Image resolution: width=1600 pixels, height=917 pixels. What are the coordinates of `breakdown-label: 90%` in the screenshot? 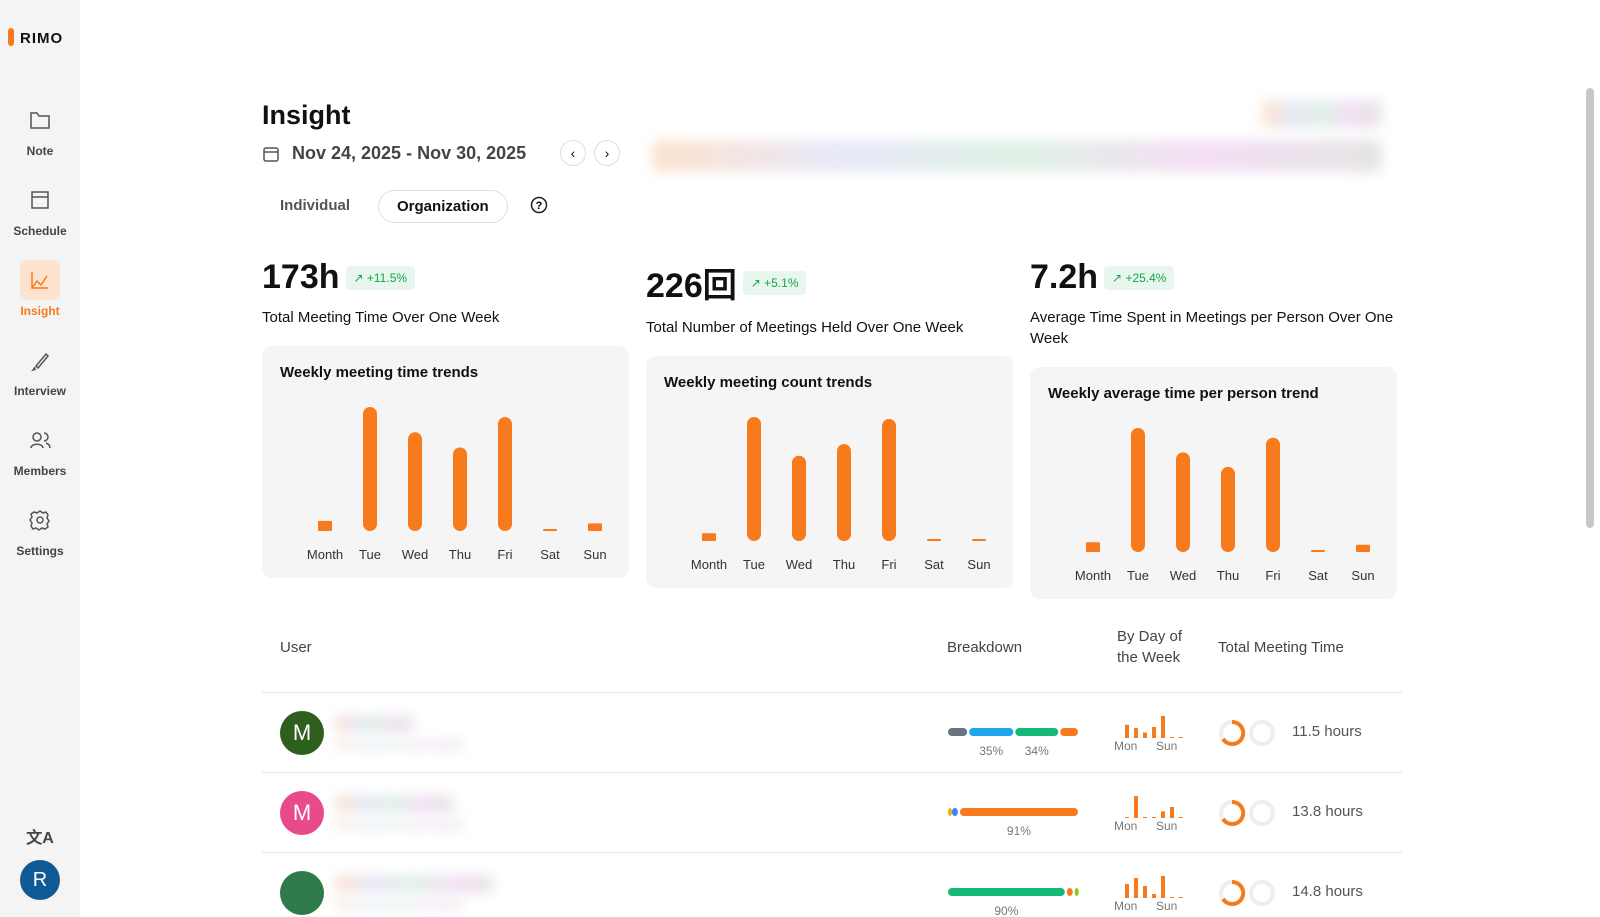 It's located at (1006, 910).